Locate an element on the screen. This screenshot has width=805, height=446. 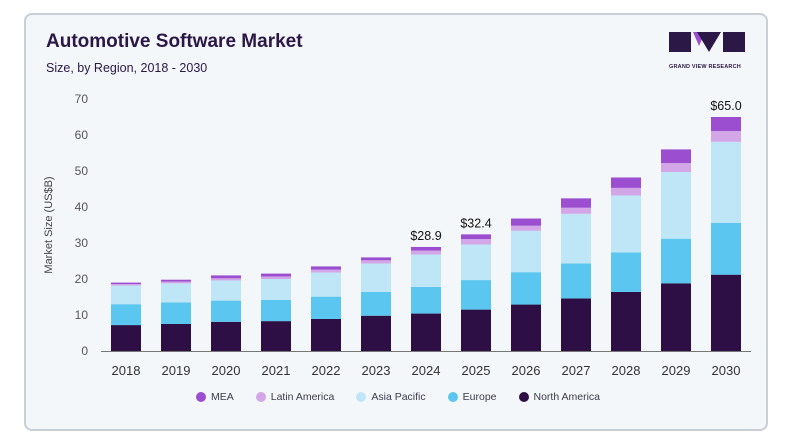
x-tick-label: 2026 is located at coordinates (526, 370).